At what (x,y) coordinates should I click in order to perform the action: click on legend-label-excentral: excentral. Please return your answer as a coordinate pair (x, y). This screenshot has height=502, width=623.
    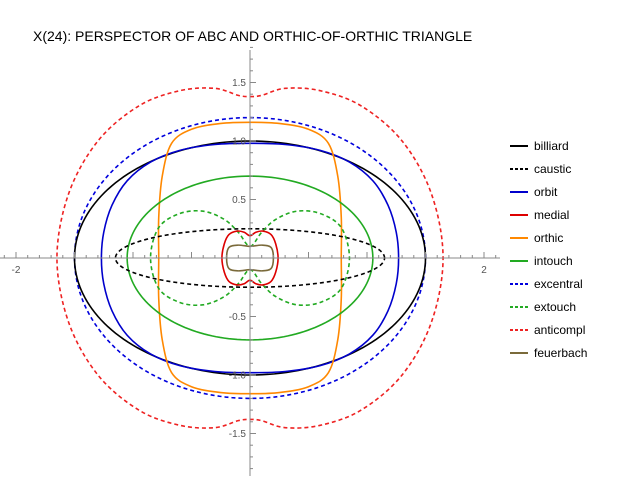
    Looking at the image, I should click on (558, 284).